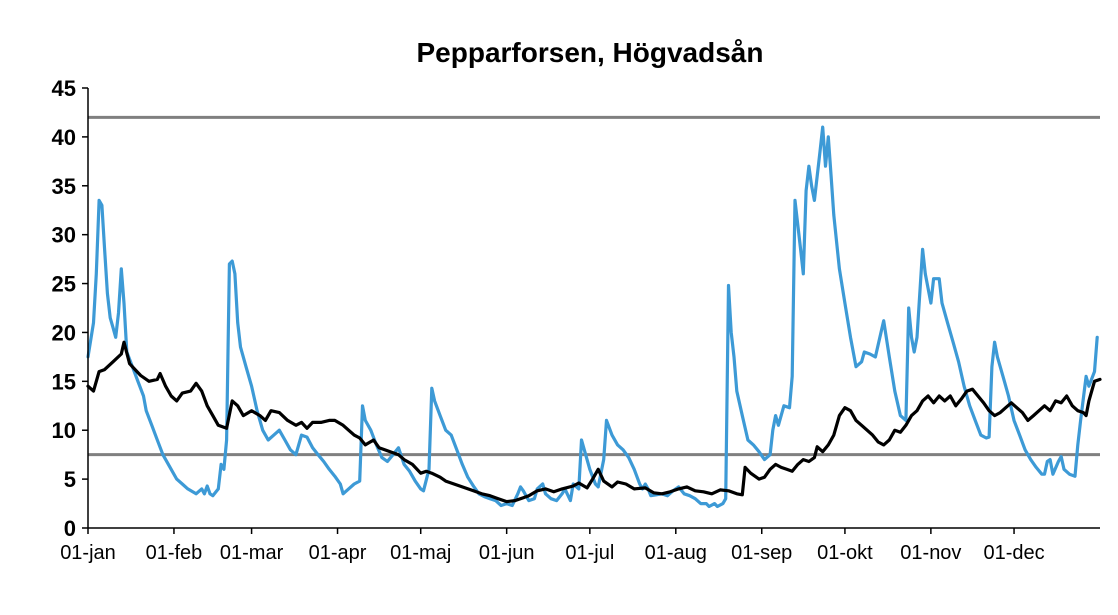  What do you see at coordinates (420, 553) in the screenshot?
I see `x-tick-label: 01-maj` at bounding box center [420, 553].